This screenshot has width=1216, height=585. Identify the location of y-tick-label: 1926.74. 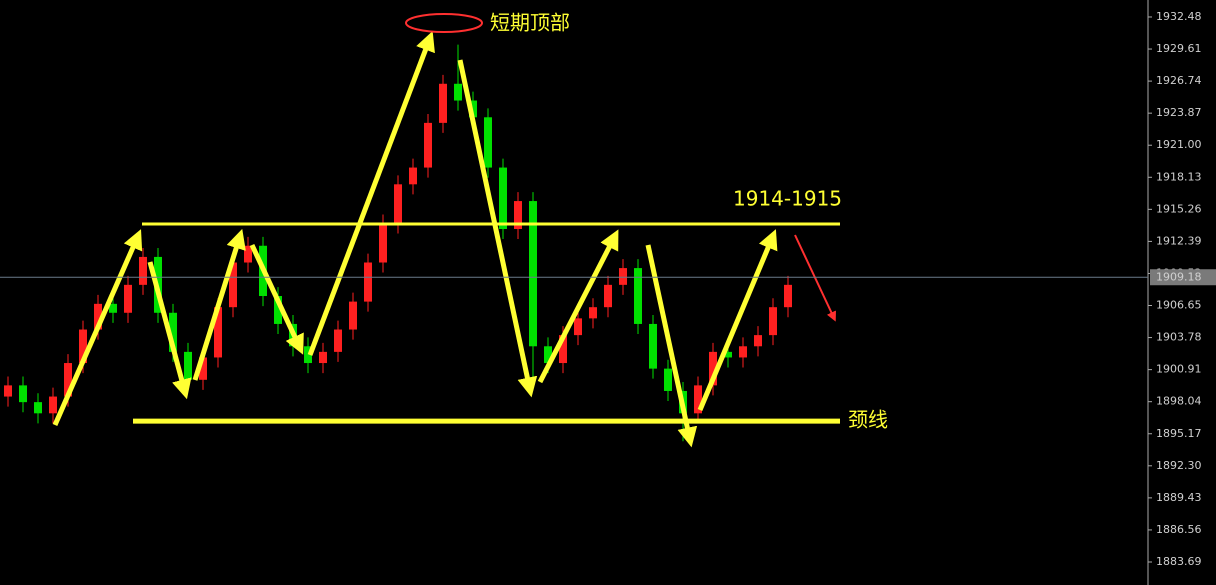
(1179, 80).